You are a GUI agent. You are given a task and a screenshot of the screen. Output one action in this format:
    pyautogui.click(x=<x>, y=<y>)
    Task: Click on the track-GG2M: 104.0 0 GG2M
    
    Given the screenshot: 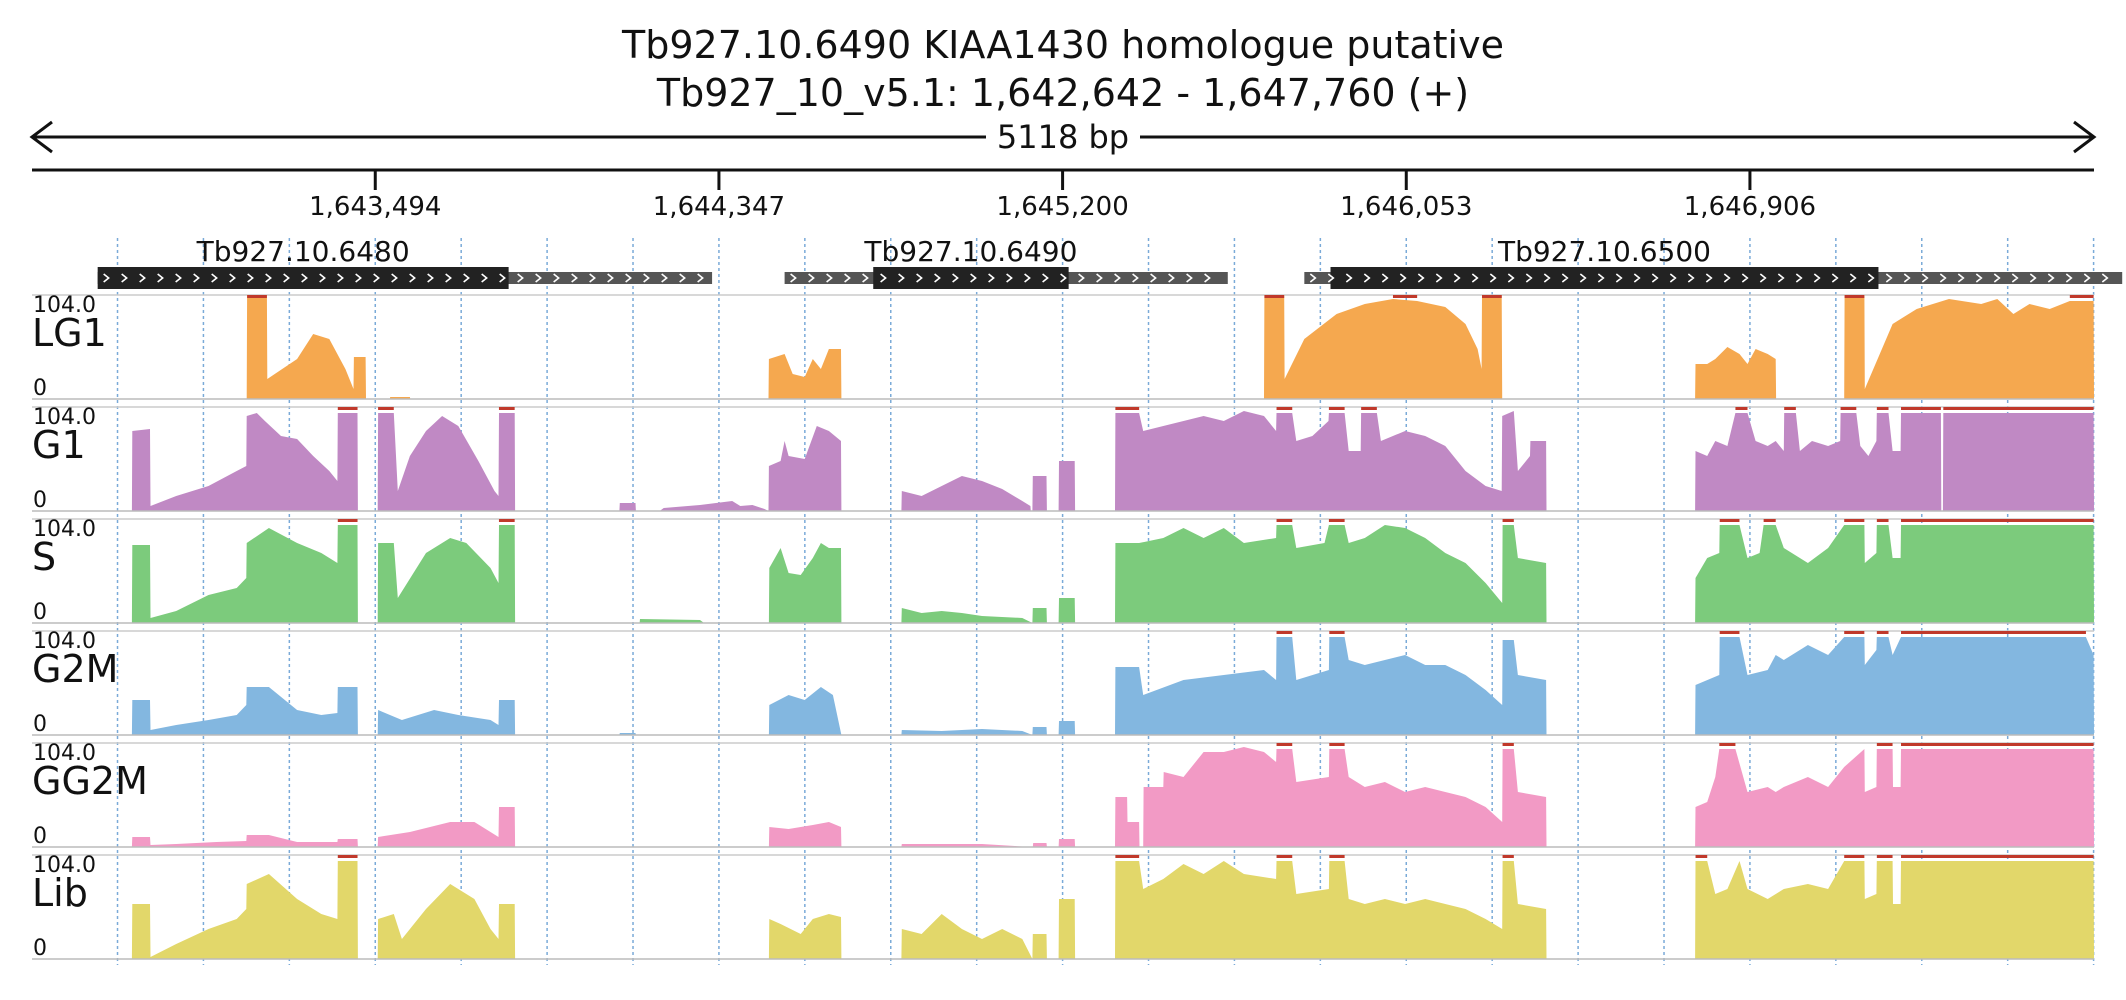 What is the action you would take?
    pyautogui.click(x=1063, y=795)
    